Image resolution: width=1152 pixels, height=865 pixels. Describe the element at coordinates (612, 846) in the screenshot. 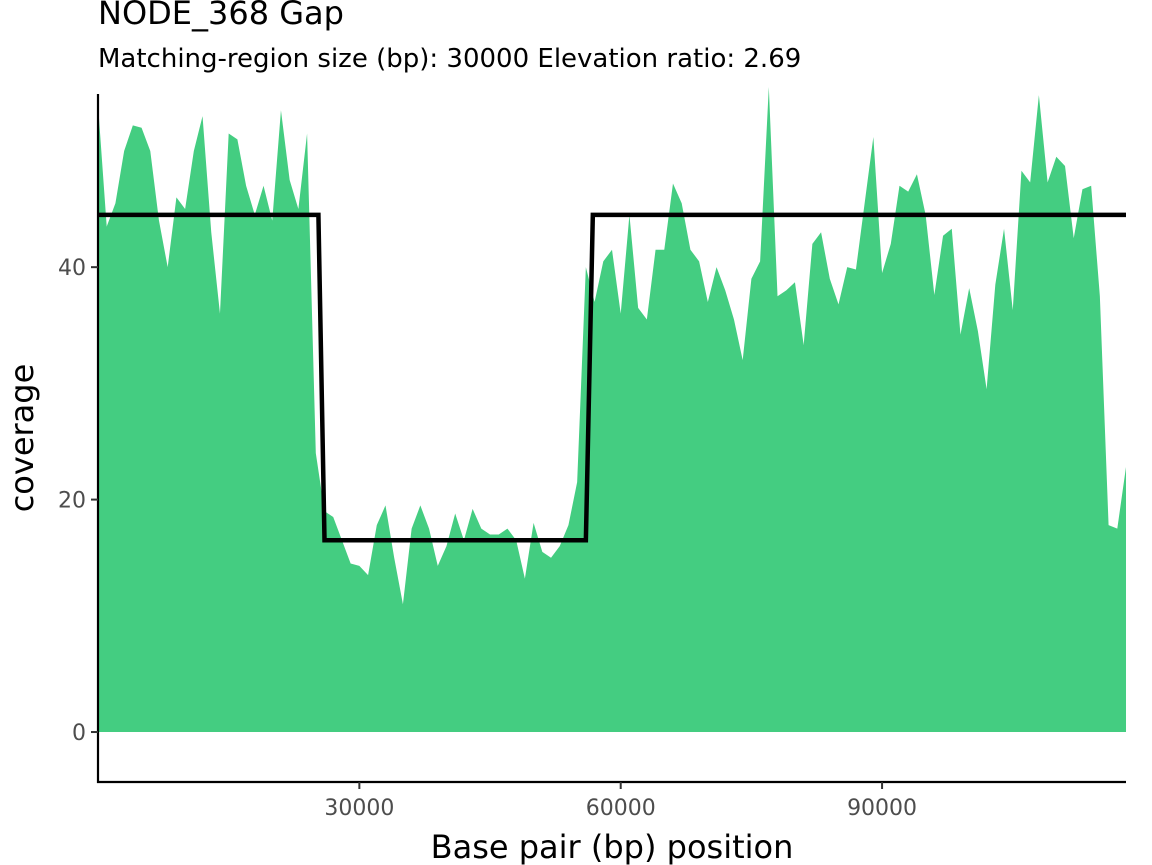

I see `x-axis-title: Base pair (bp) position` at that location.